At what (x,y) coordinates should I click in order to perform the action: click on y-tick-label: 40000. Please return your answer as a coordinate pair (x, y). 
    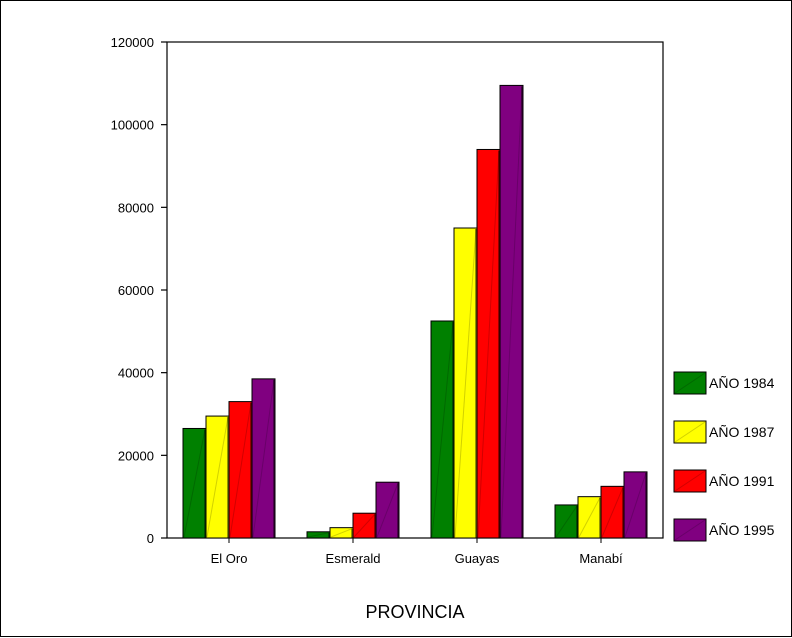
    Looking at the image, I should click on (136, 373).